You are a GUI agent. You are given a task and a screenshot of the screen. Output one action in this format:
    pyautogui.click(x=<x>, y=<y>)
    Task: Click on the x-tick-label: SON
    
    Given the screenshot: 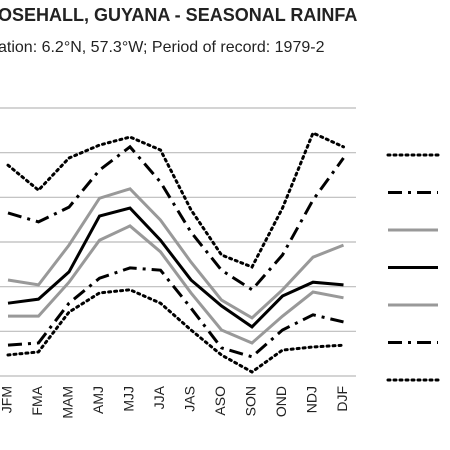 What is the action you would take?
    pyautogui.click(x=251, y=401)
    